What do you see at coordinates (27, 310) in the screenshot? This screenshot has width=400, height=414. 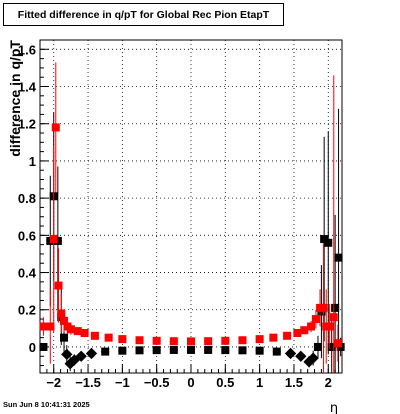 I see `y-tick-label: 0.2` at bounding box center [27, 310].